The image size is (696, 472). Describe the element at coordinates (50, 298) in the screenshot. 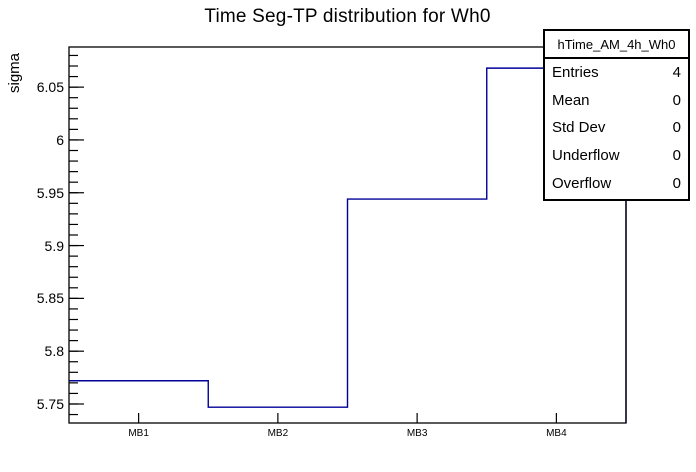

I see `y-tick-label: 5.85` at that location.